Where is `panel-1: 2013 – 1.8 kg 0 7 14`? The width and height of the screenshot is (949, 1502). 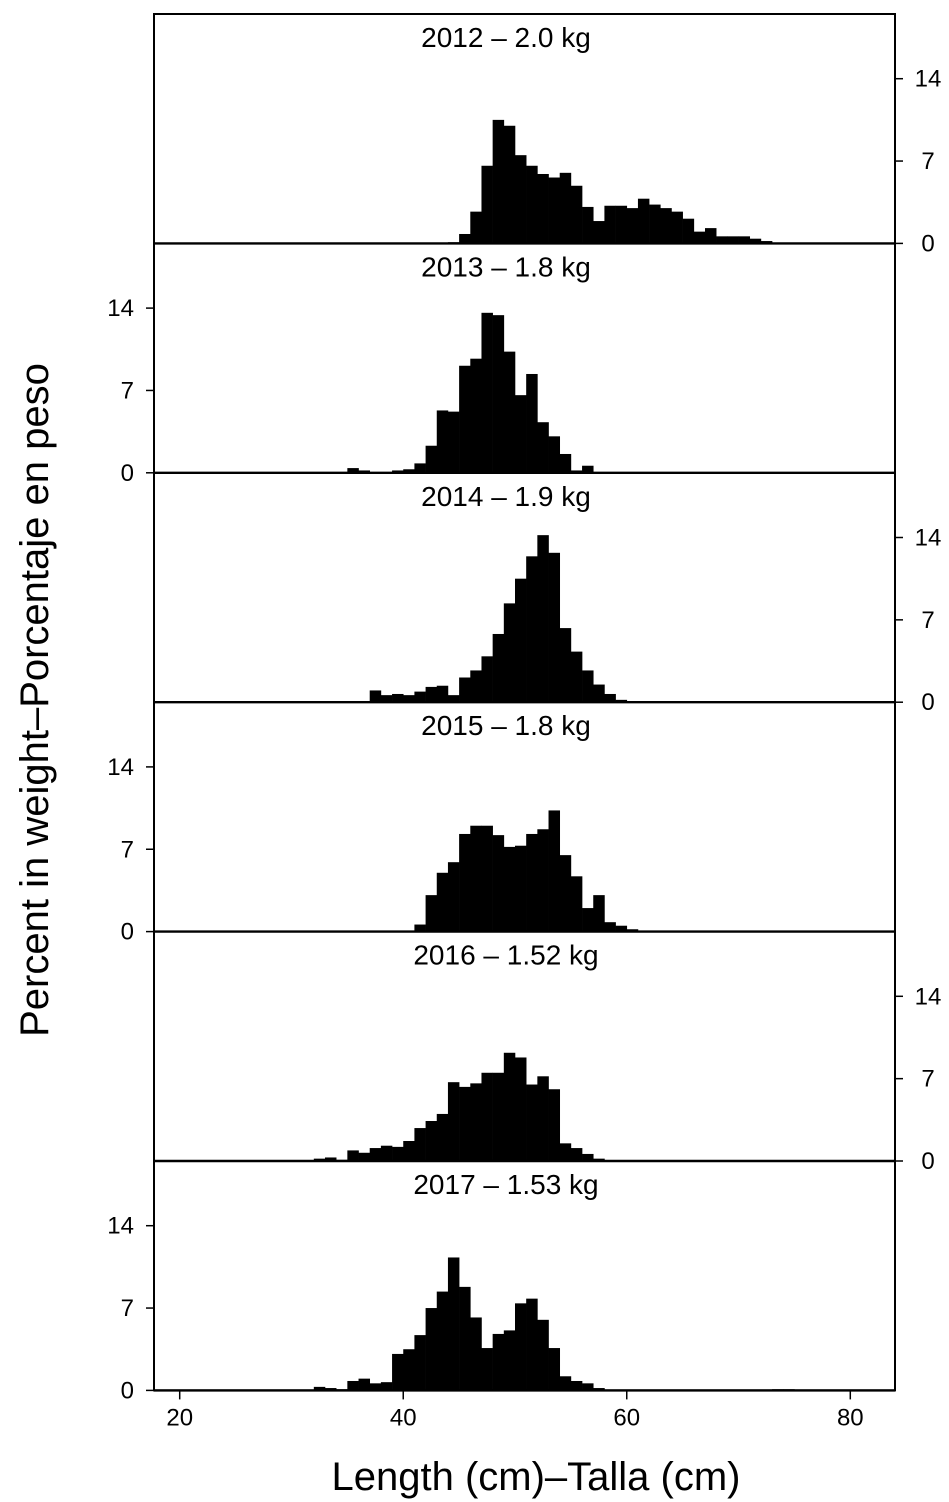
panel-1: 2013 – 1.8 kg 0 7 14 is located at coordinates (501, 369).